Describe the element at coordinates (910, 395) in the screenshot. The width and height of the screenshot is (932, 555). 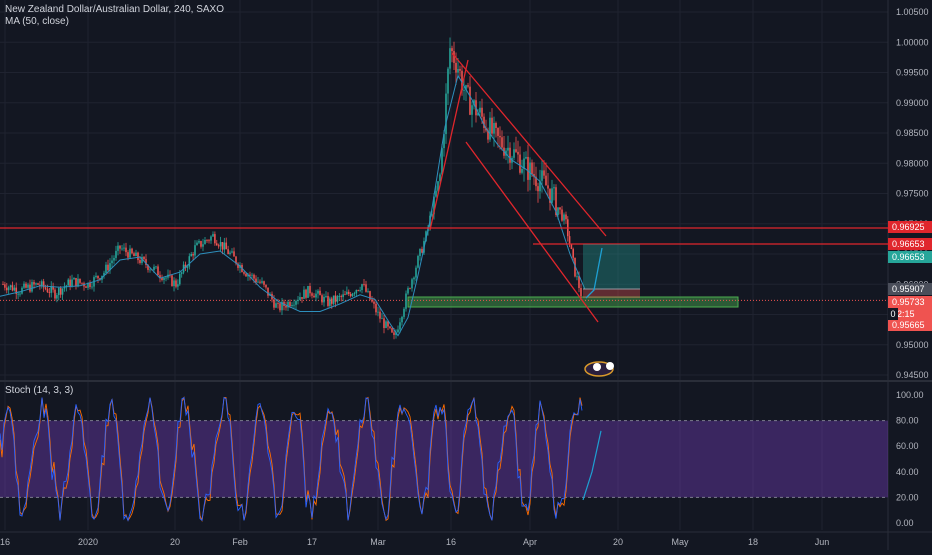
I see `stoch-axis-label: 100.00` at that location.